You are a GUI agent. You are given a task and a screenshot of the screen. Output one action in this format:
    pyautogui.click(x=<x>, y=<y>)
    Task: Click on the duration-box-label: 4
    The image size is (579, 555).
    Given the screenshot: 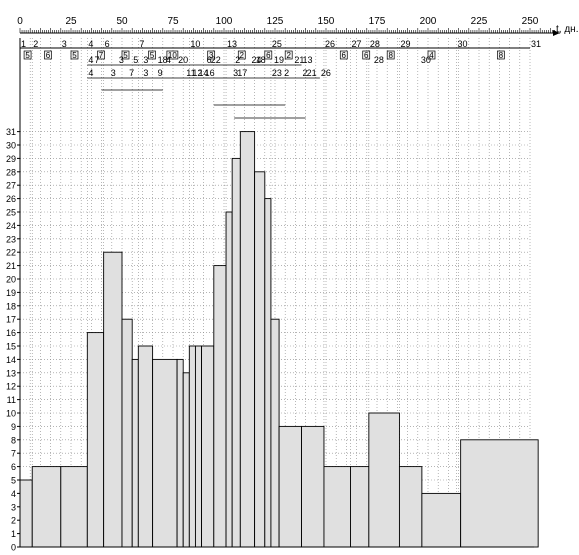 What is the action you would take?
    pyautogui.click(x=431, y=55)
    